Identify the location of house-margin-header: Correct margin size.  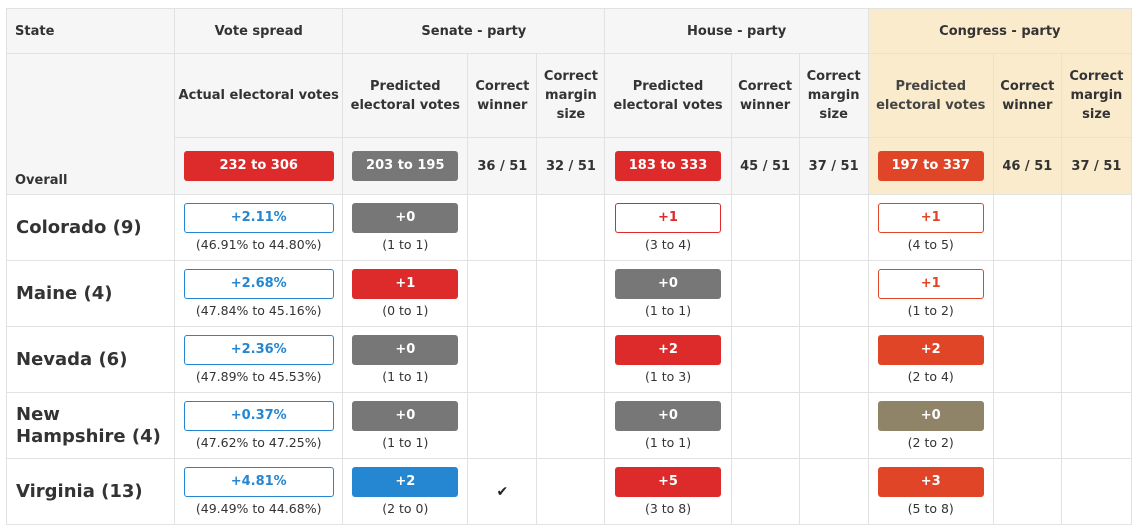
(833, 95).